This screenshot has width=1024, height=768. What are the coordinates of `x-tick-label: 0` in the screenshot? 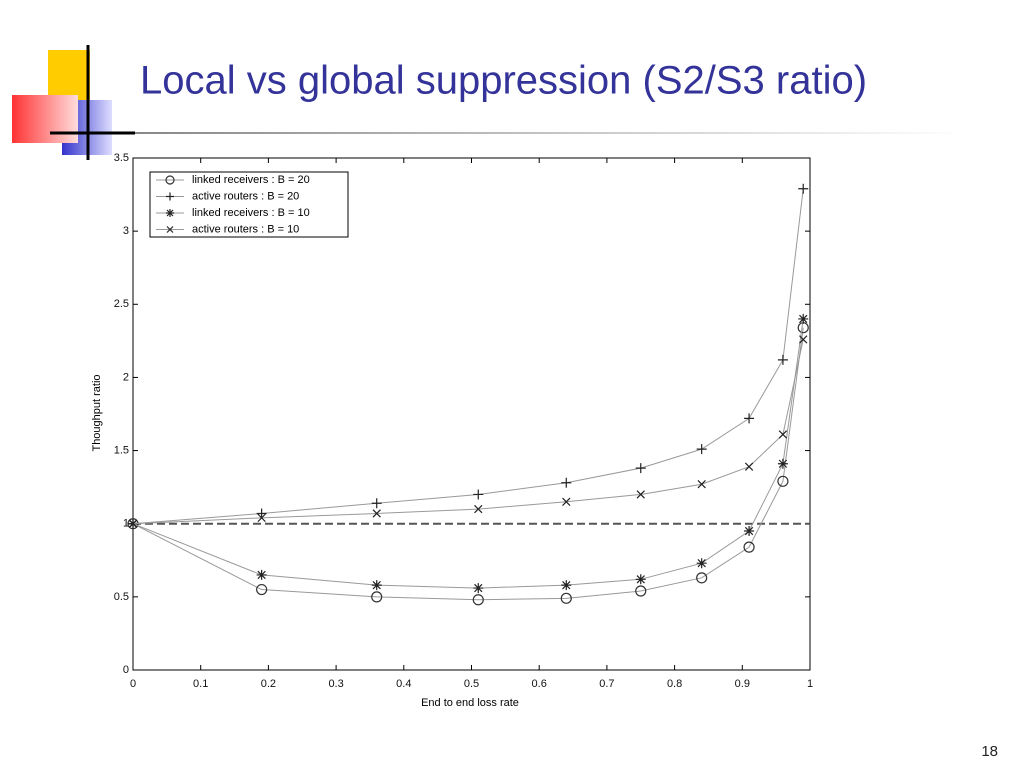 It's located at (133, 684).